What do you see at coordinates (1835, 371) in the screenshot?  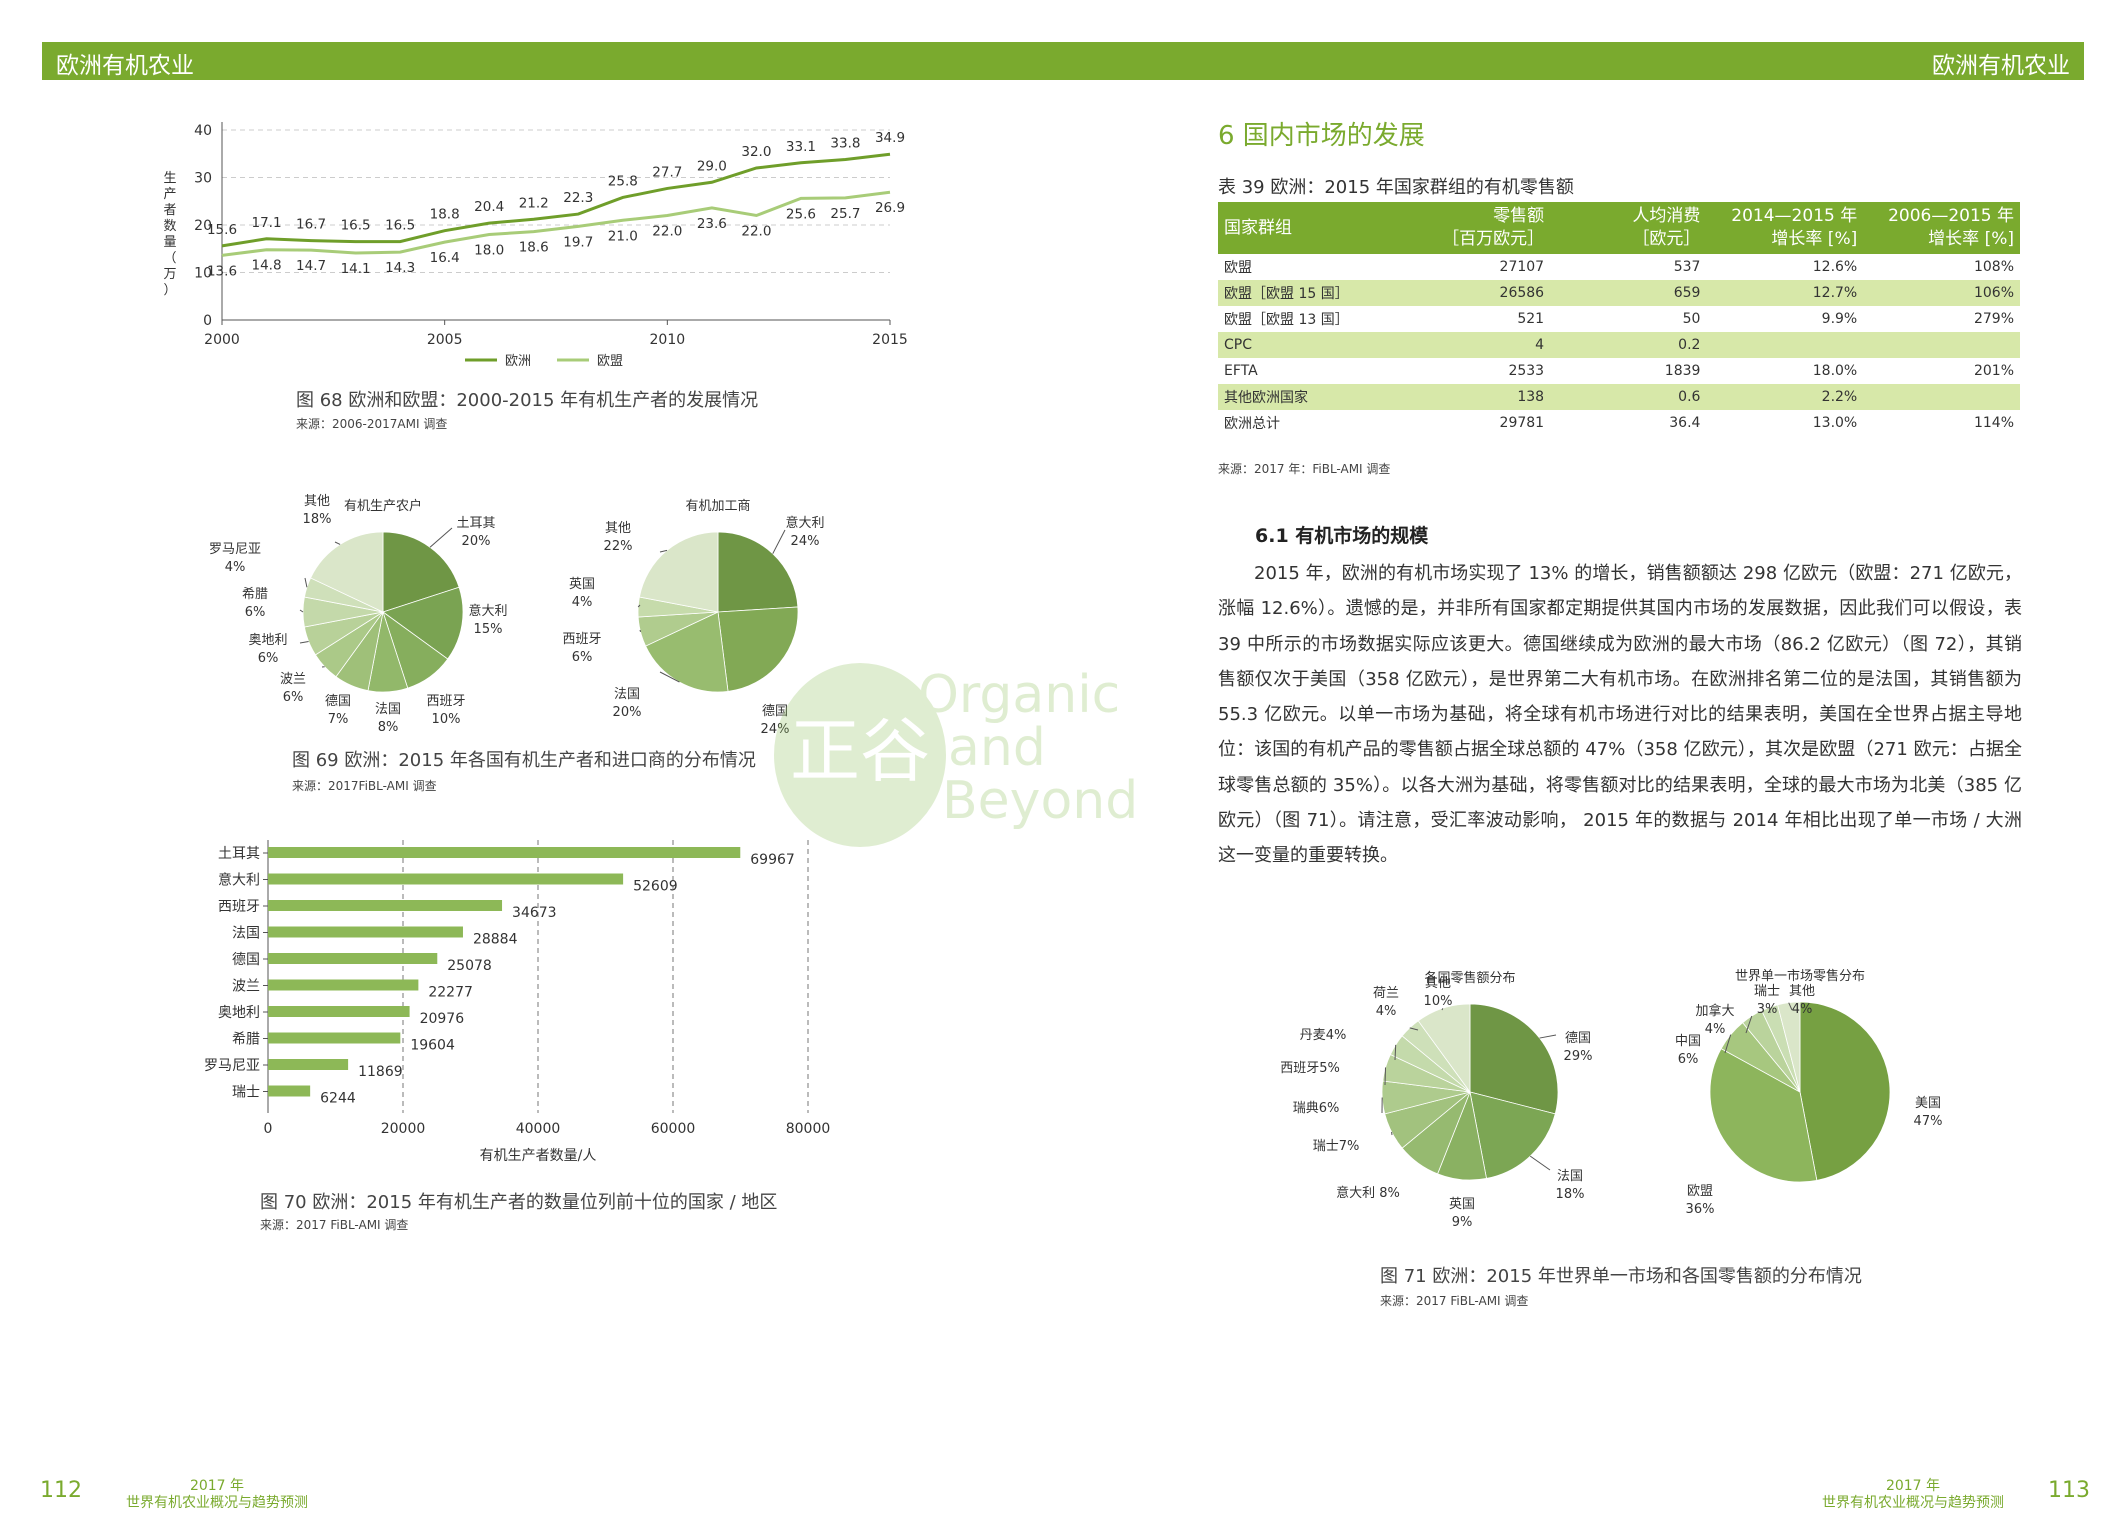 I see `table-cell: 18.0%` at bounding box center [1835, 371].